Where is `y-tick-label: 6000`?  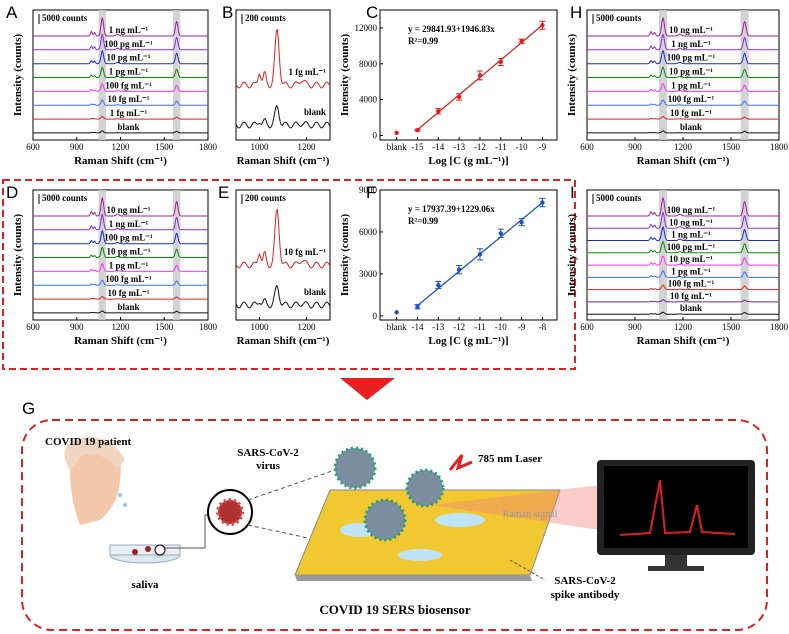
y-tick-label: 6000 is located at coordinates (368, 232).